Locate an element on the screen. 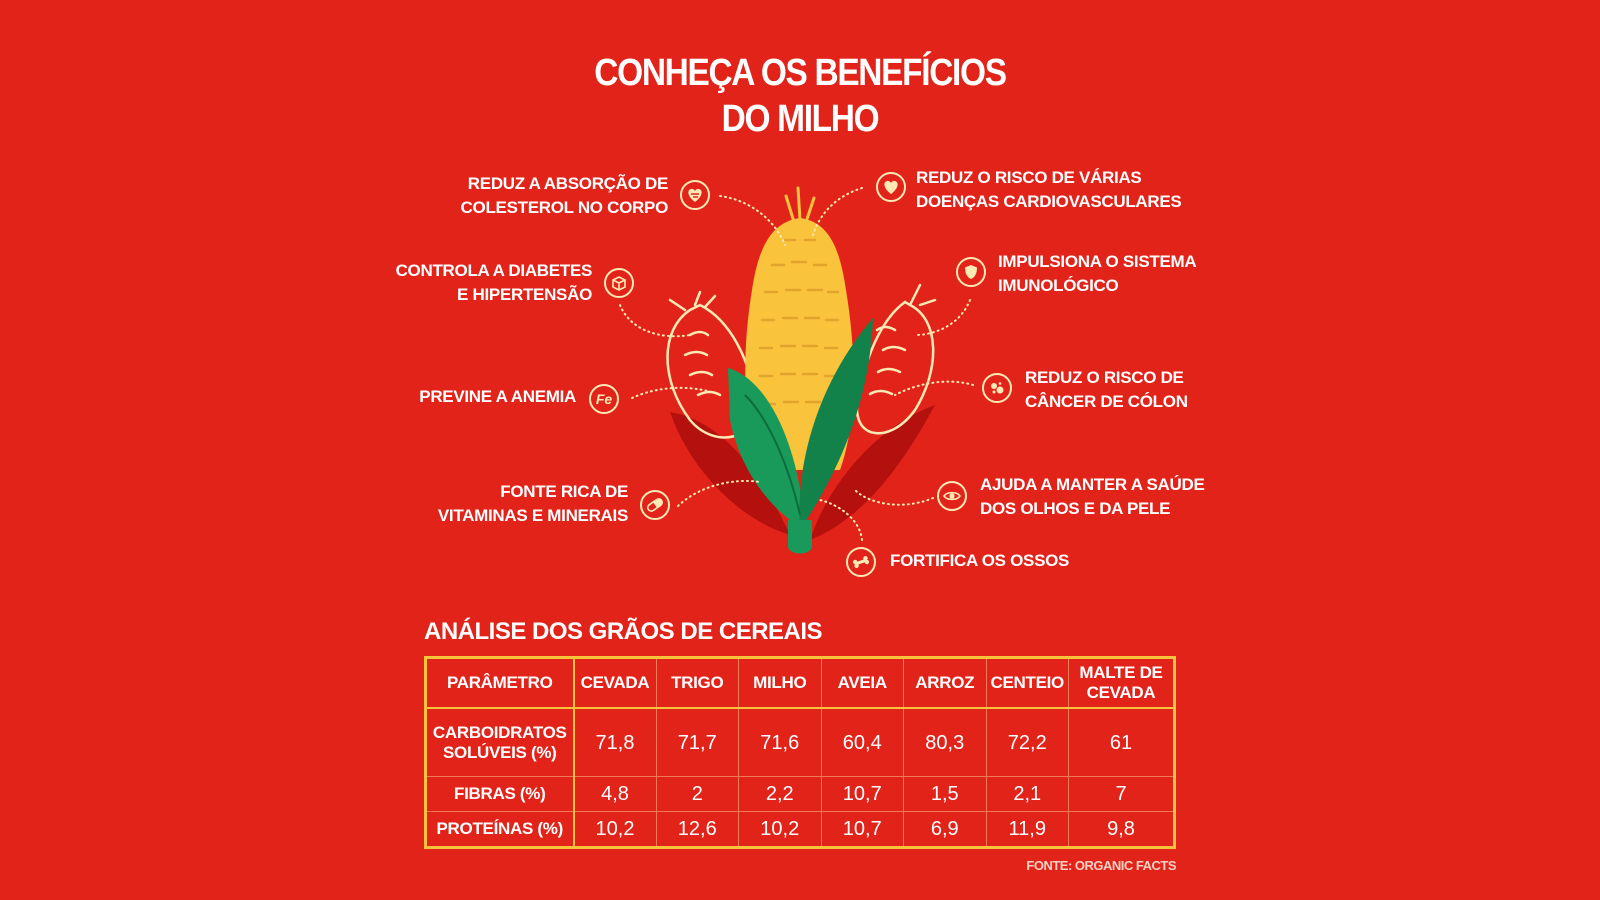 This screenshot has width=1600, height=900. table-cell: 60,4 is located at coordinates (862, 742).